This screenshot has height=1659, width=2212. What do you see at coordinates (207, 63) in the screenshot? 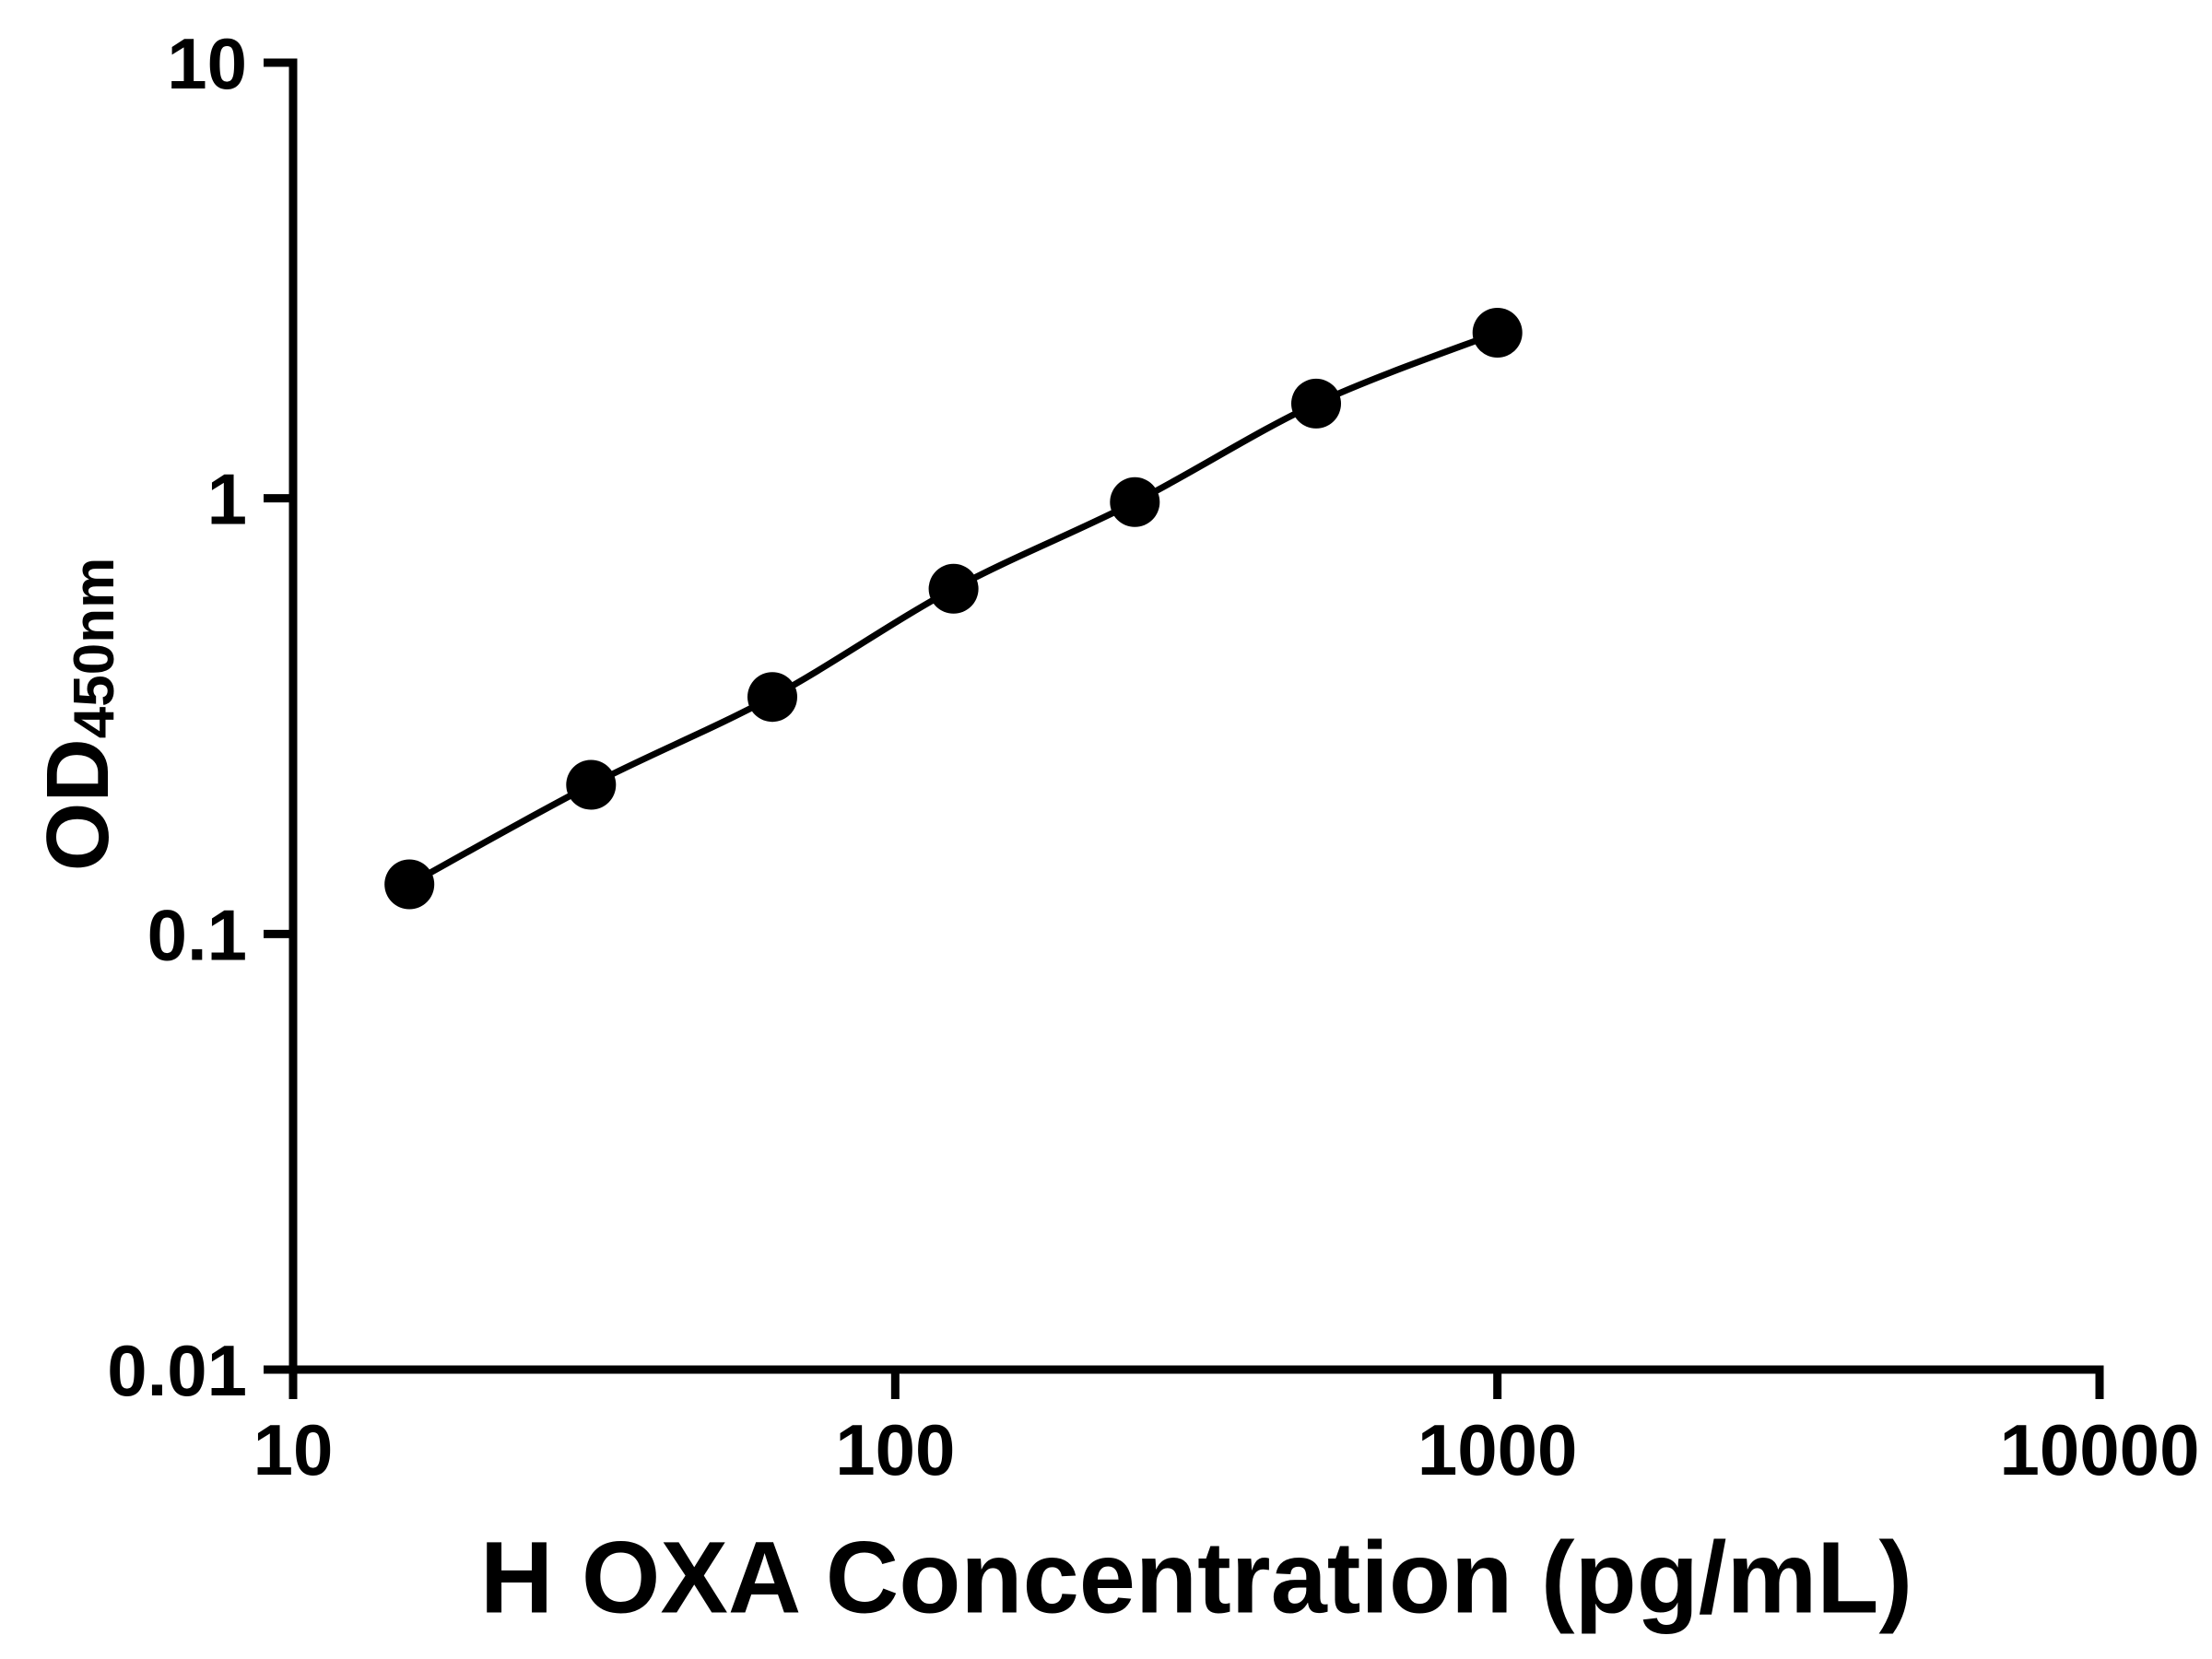
I see `y-tick-label: 10` at bounding box center [207, 63].